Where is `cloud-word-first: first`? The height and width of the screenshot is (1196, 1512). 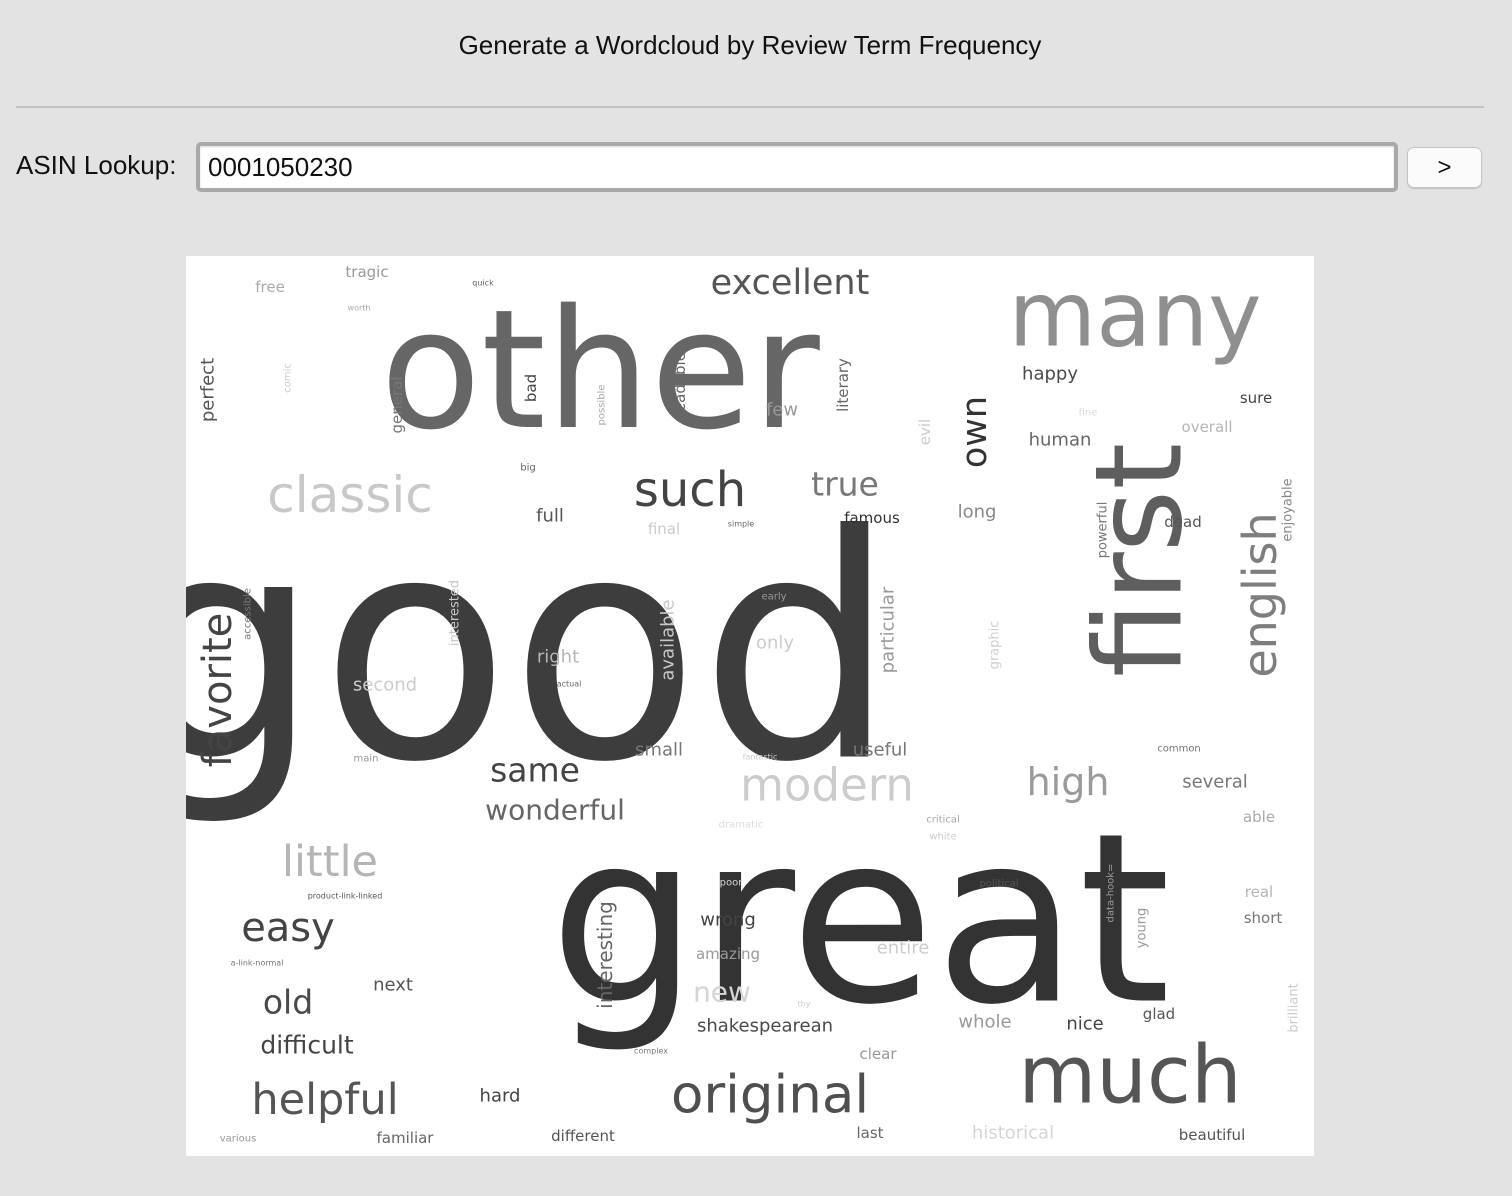 cloud-word-first: first is located at coordinates (1140, 560).